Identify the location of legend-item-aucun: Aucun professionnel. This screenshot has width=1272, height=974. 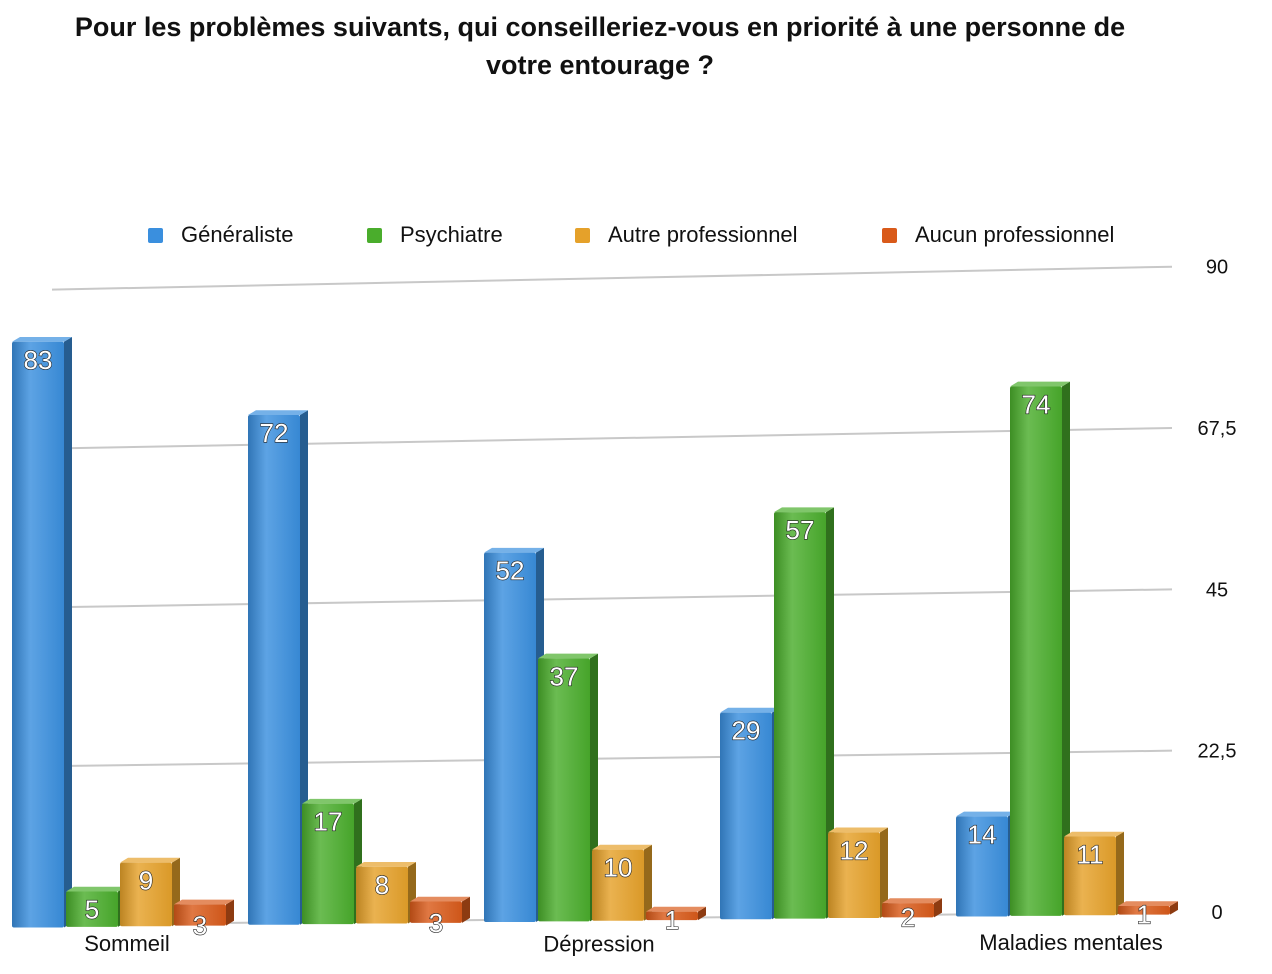
(998, 235).